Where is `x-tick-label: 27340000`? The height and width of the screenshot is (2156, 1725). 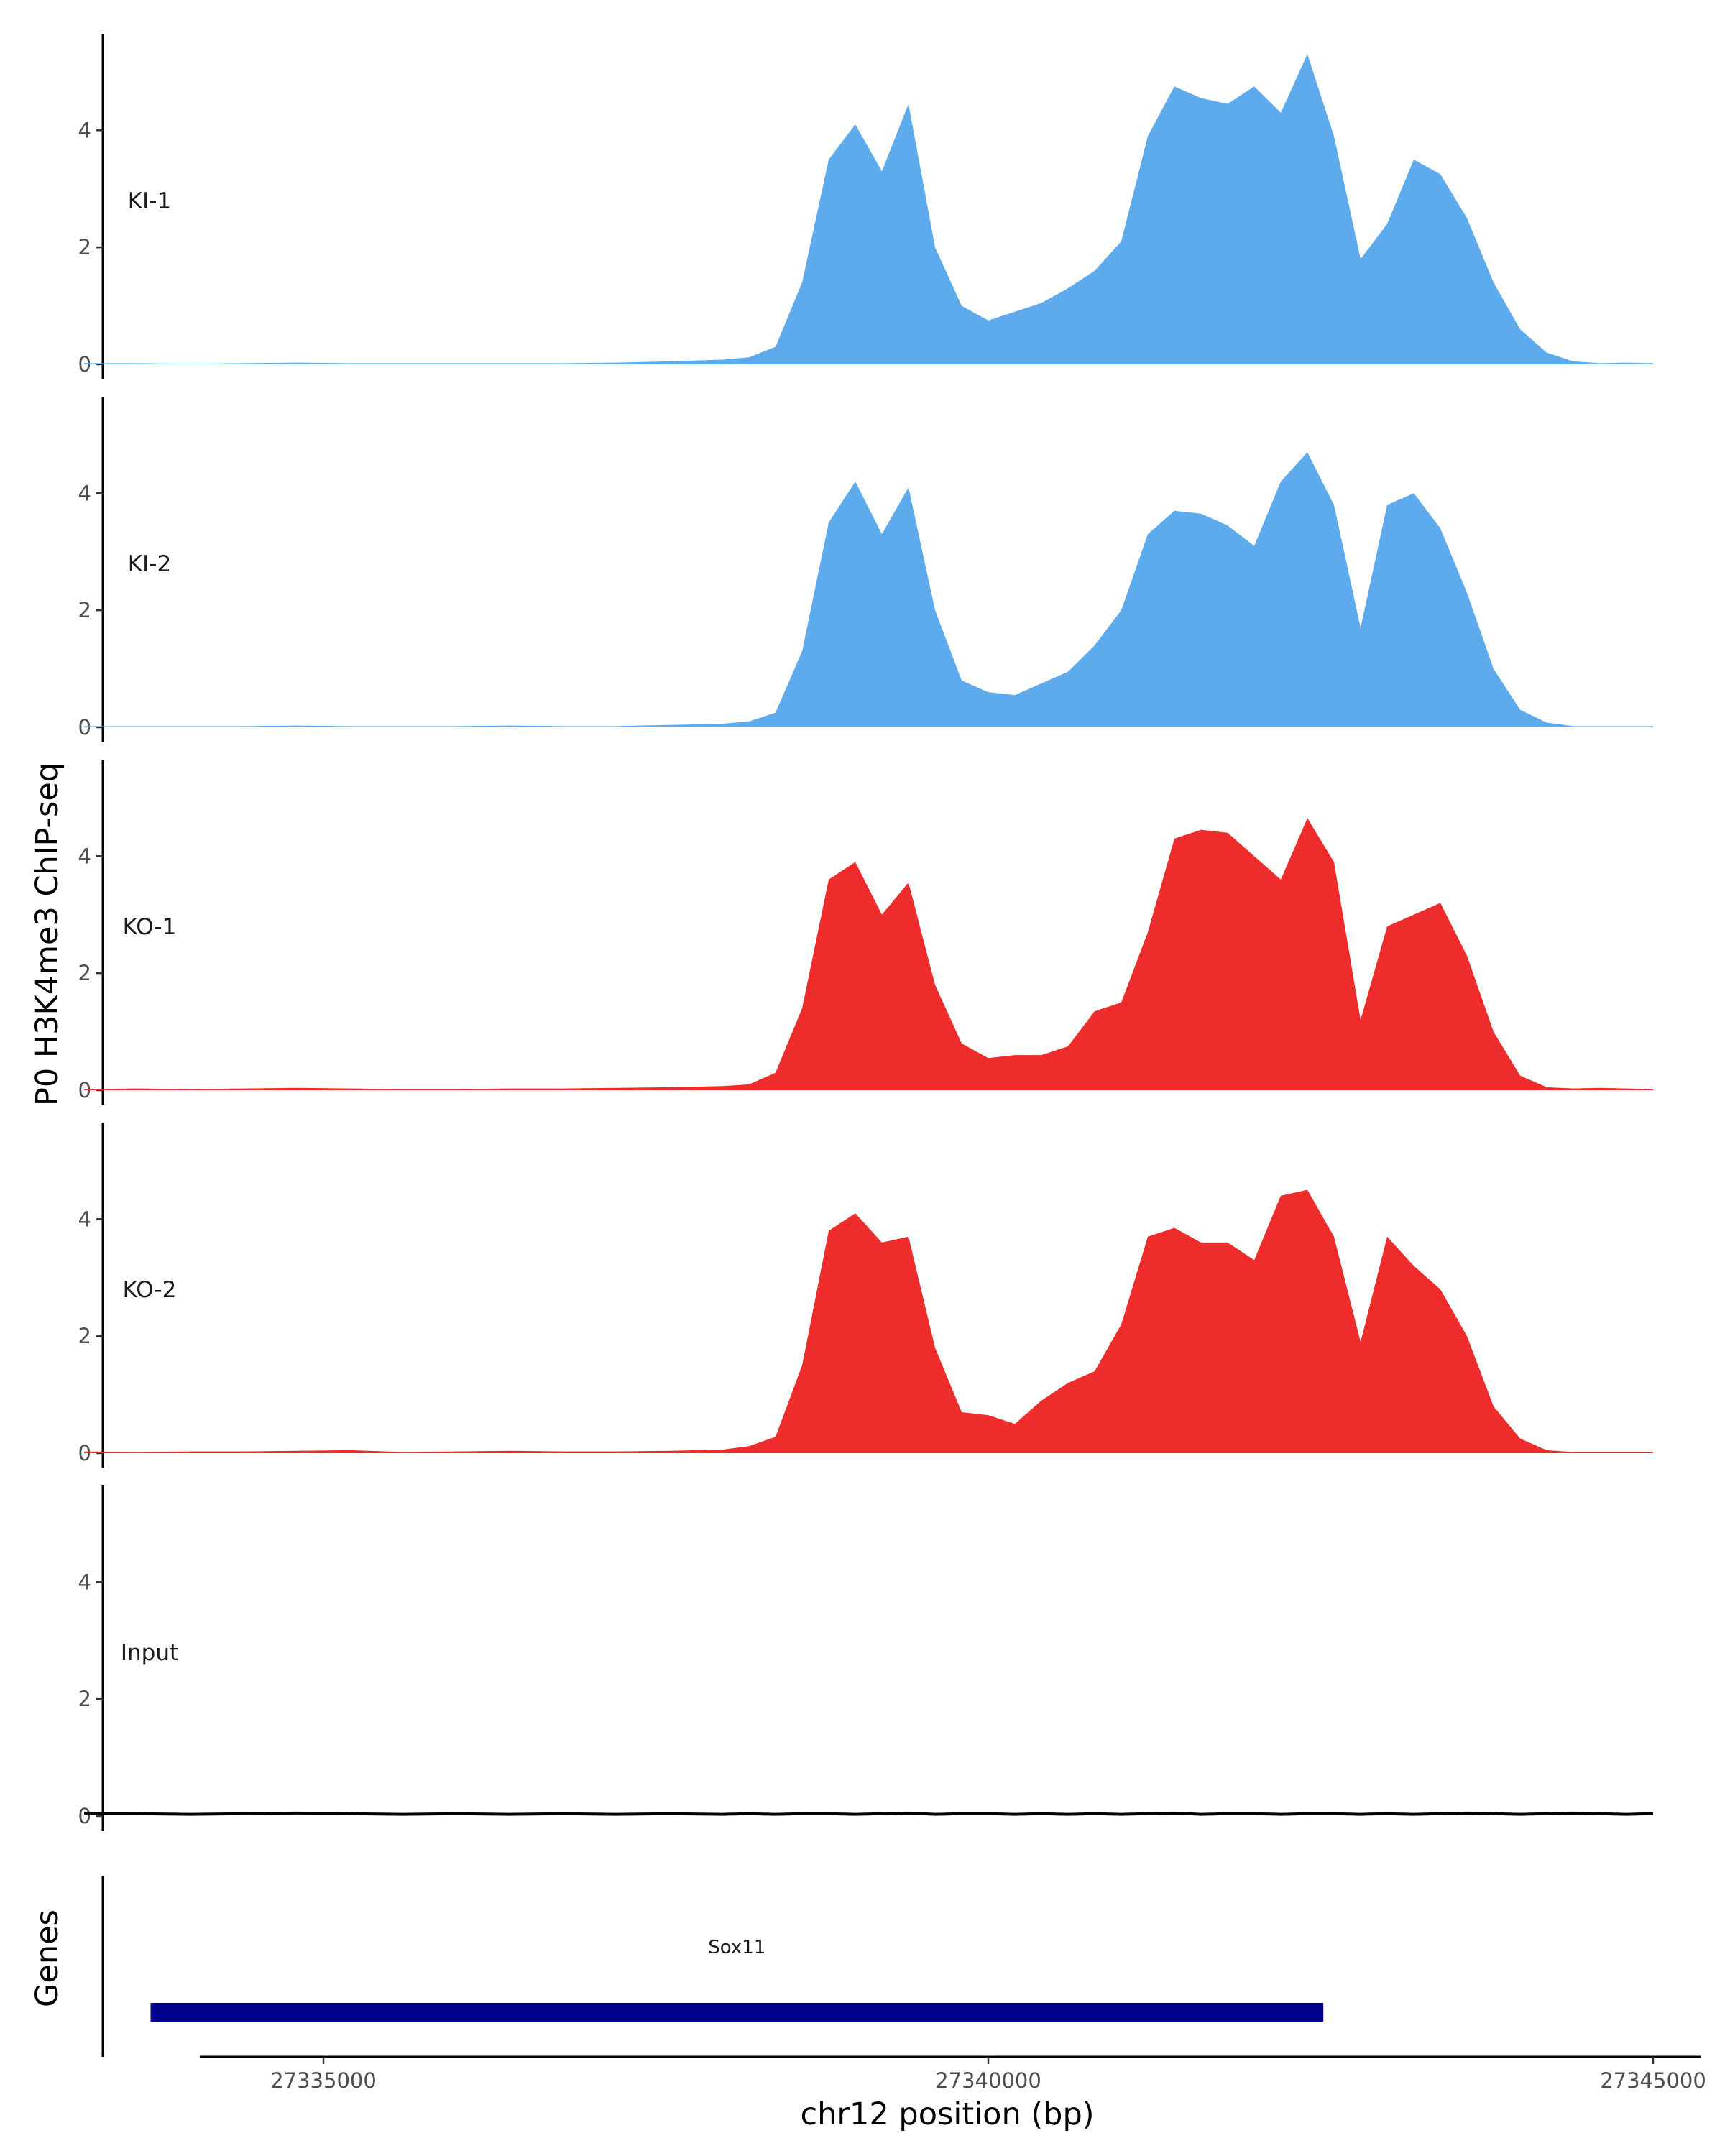 x-tick-label: 27340000 is located at coordinates (988, 2080).